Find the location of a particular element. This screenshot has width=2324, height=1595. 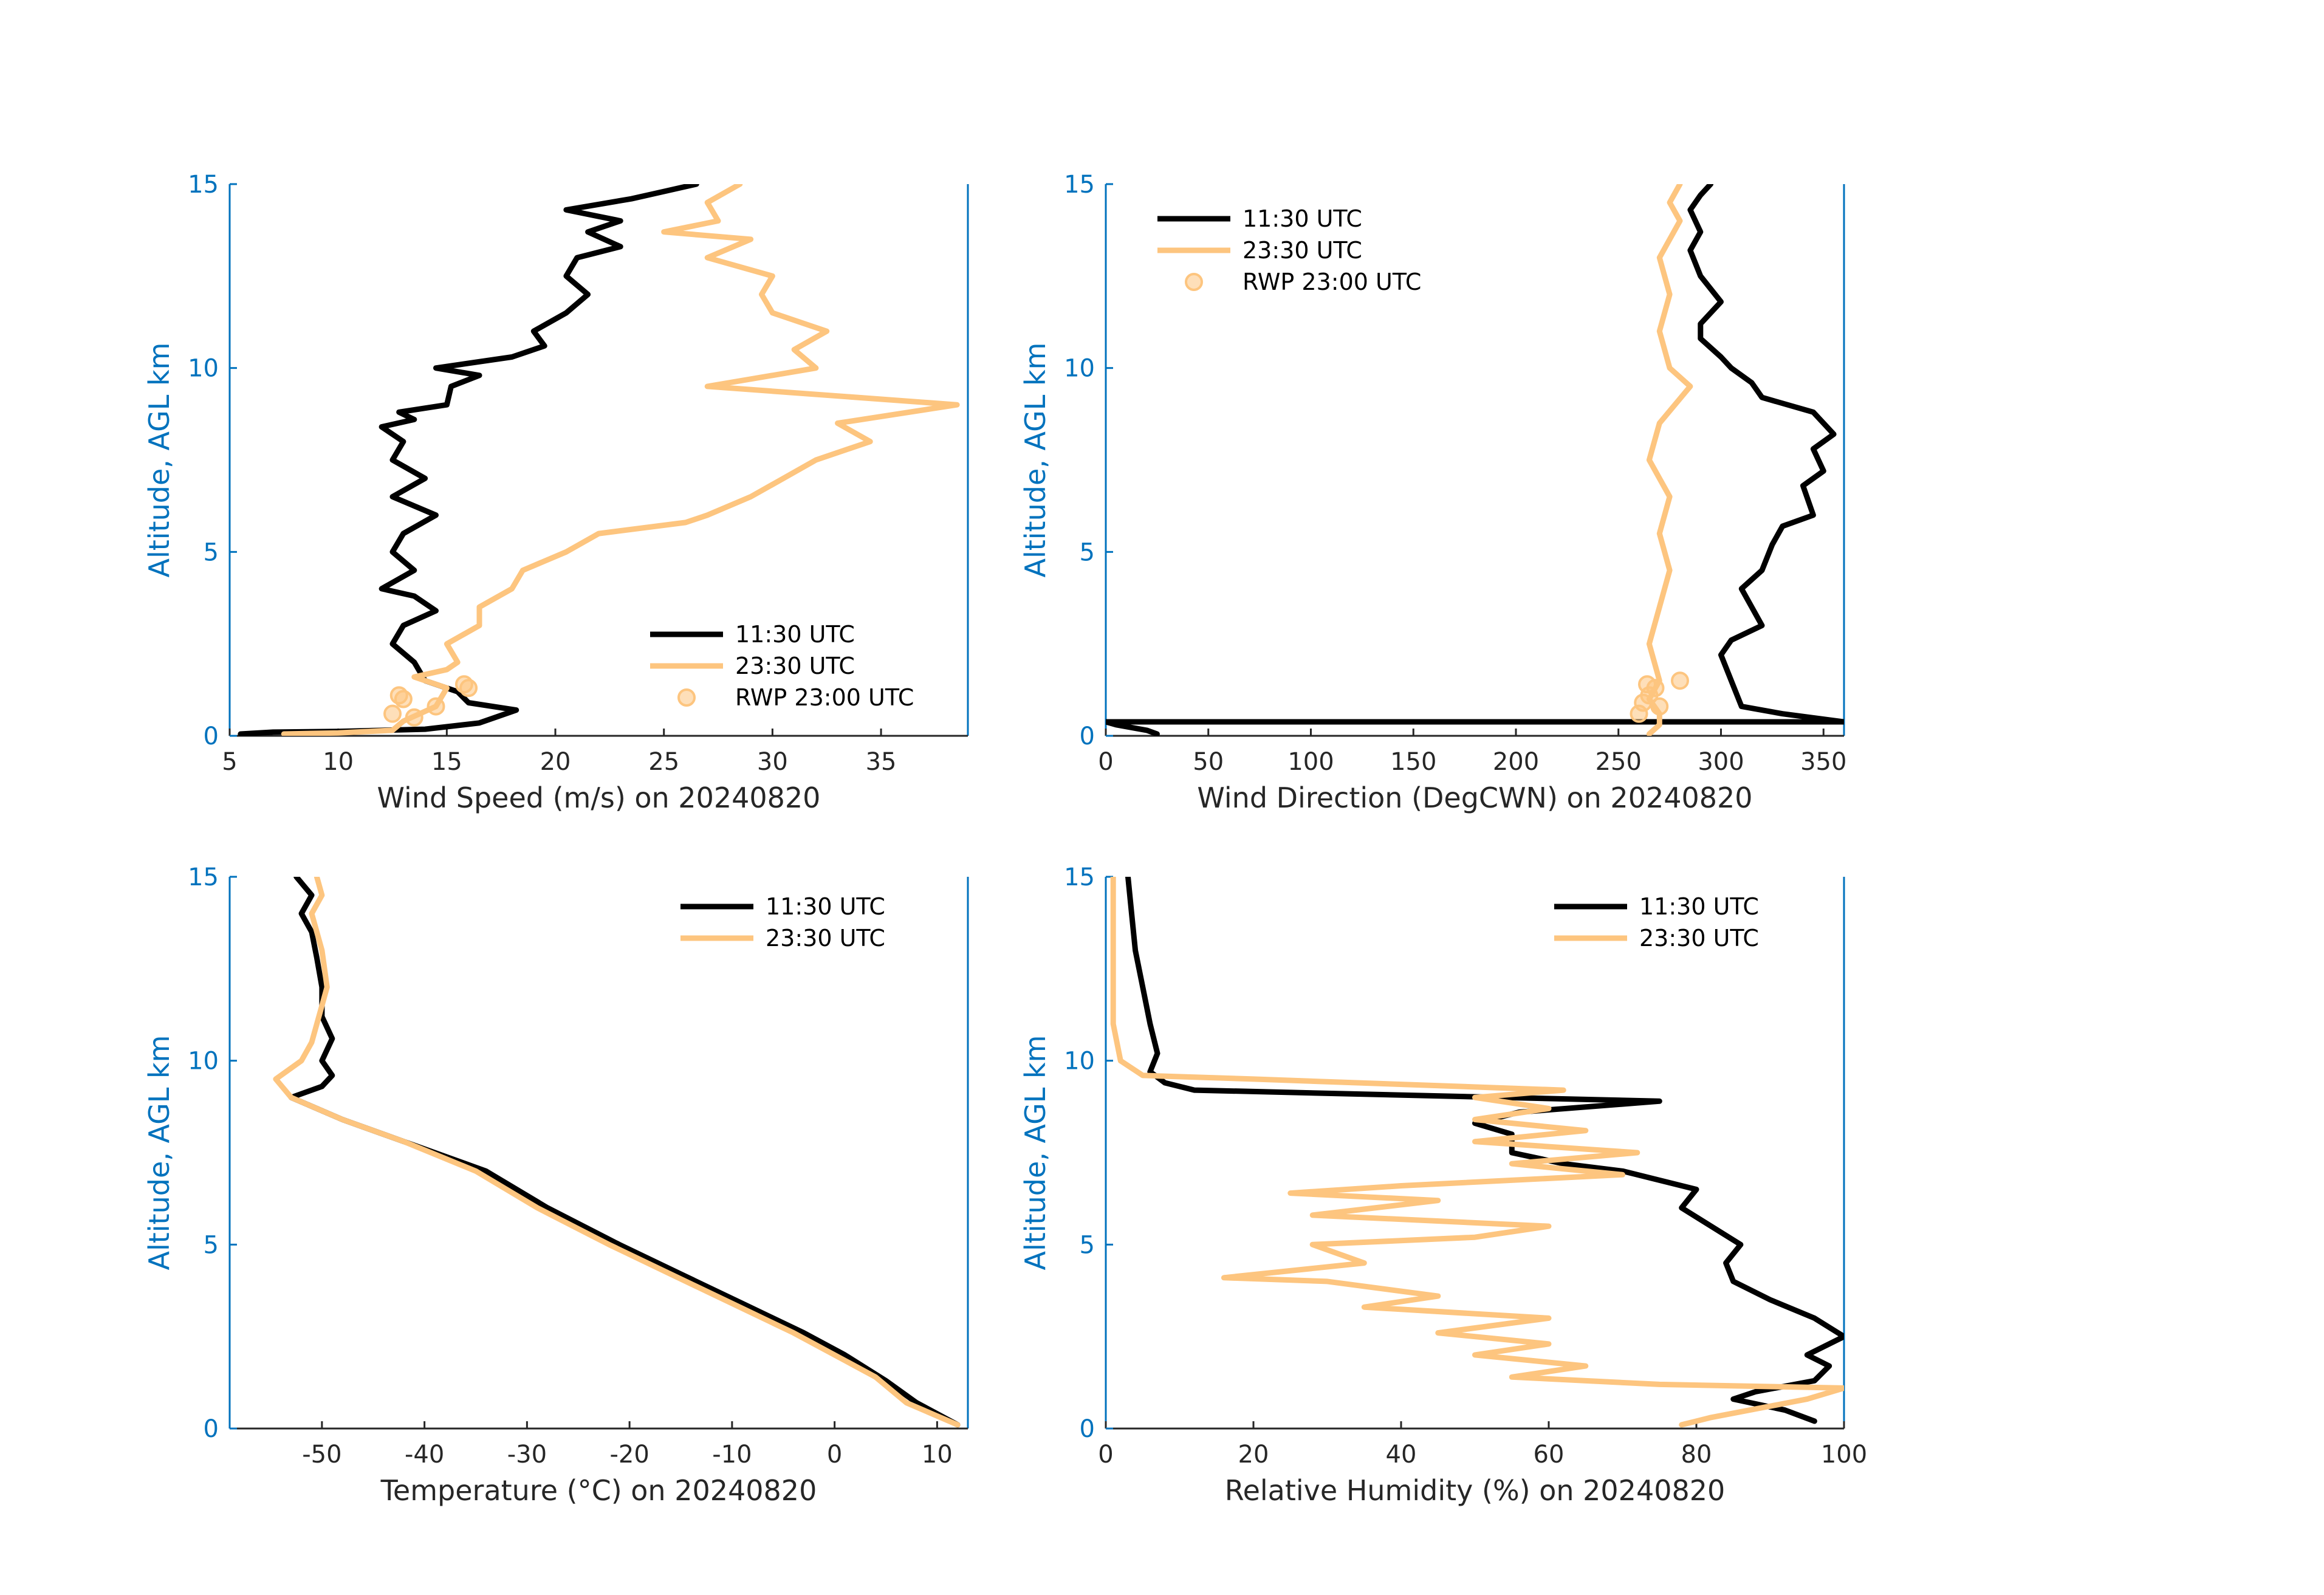

x-tick-label: 35 is located at coordinates (881, 762).